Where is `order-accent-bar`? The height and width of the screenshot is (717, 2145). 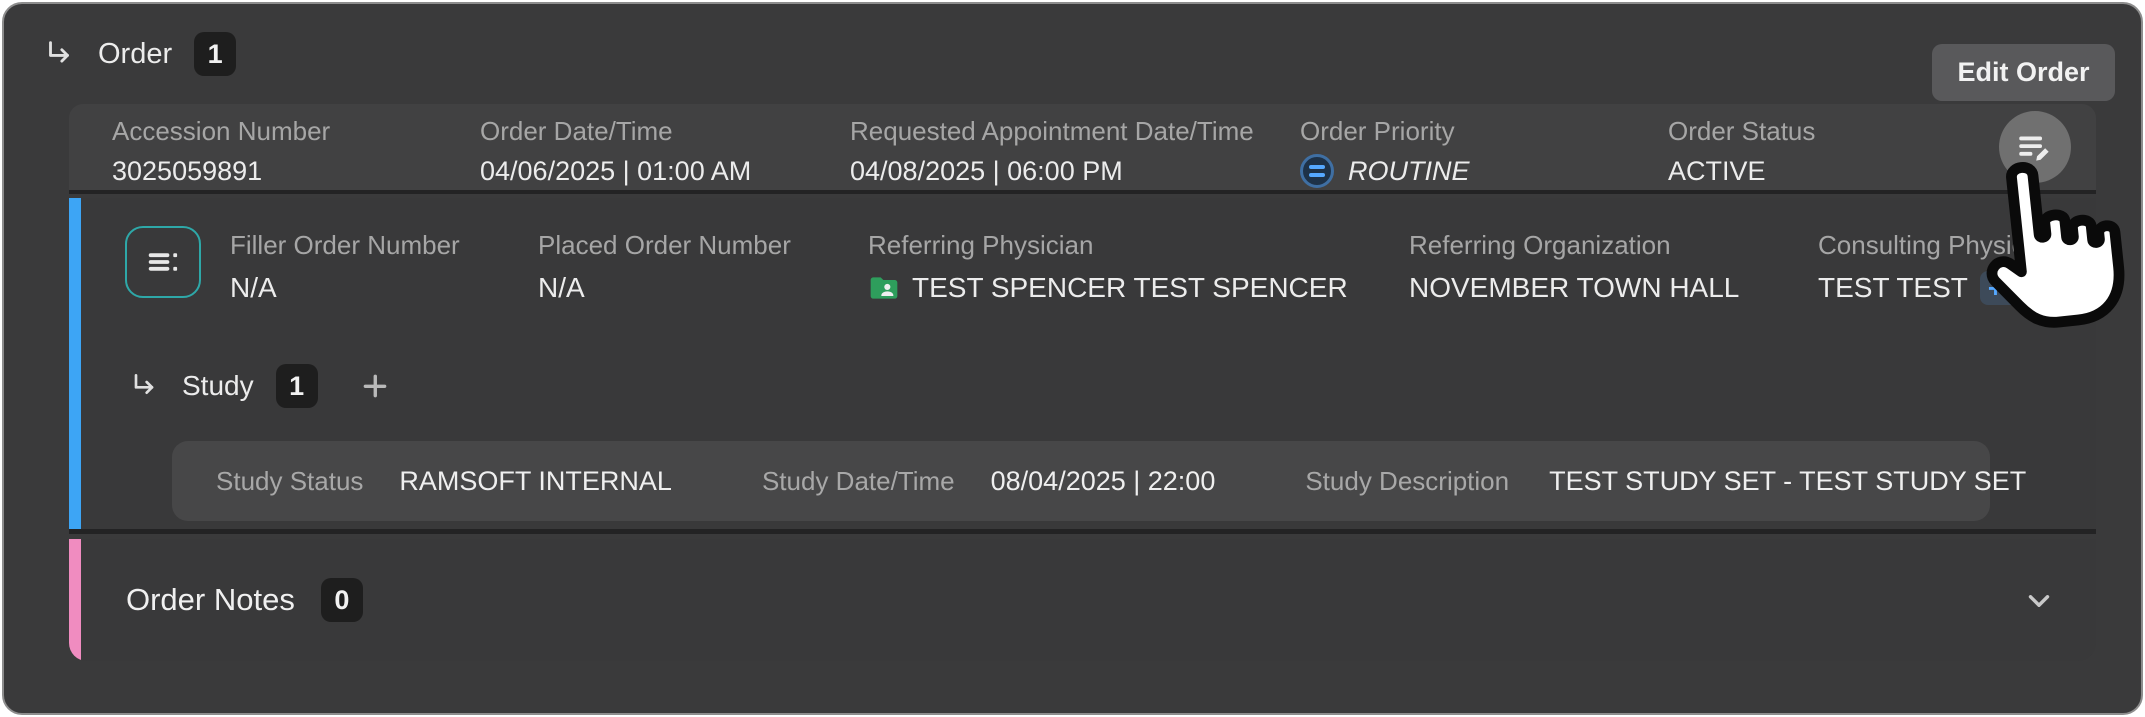 order-accent-bar is located at coordinates (75, 363).